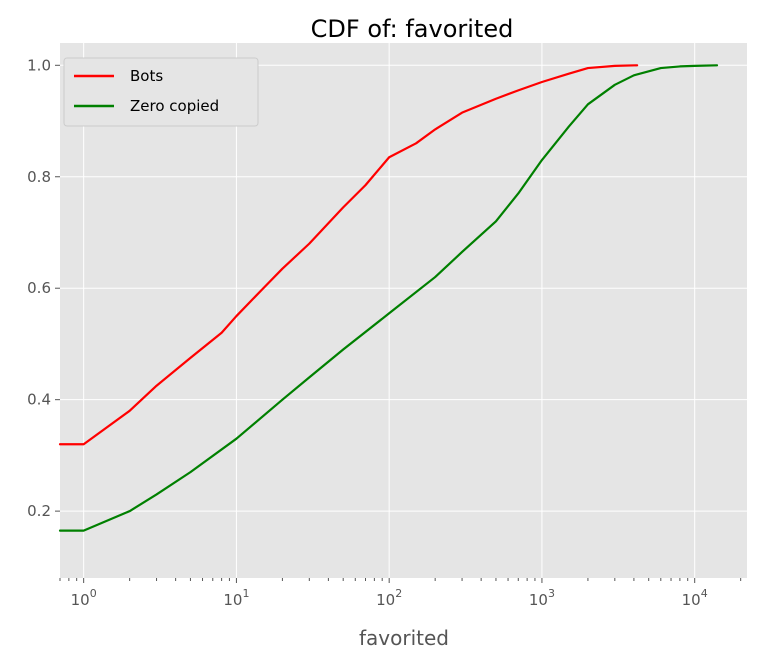  I want to click on chart-title: CDF of: favorited, so click(412, 29).